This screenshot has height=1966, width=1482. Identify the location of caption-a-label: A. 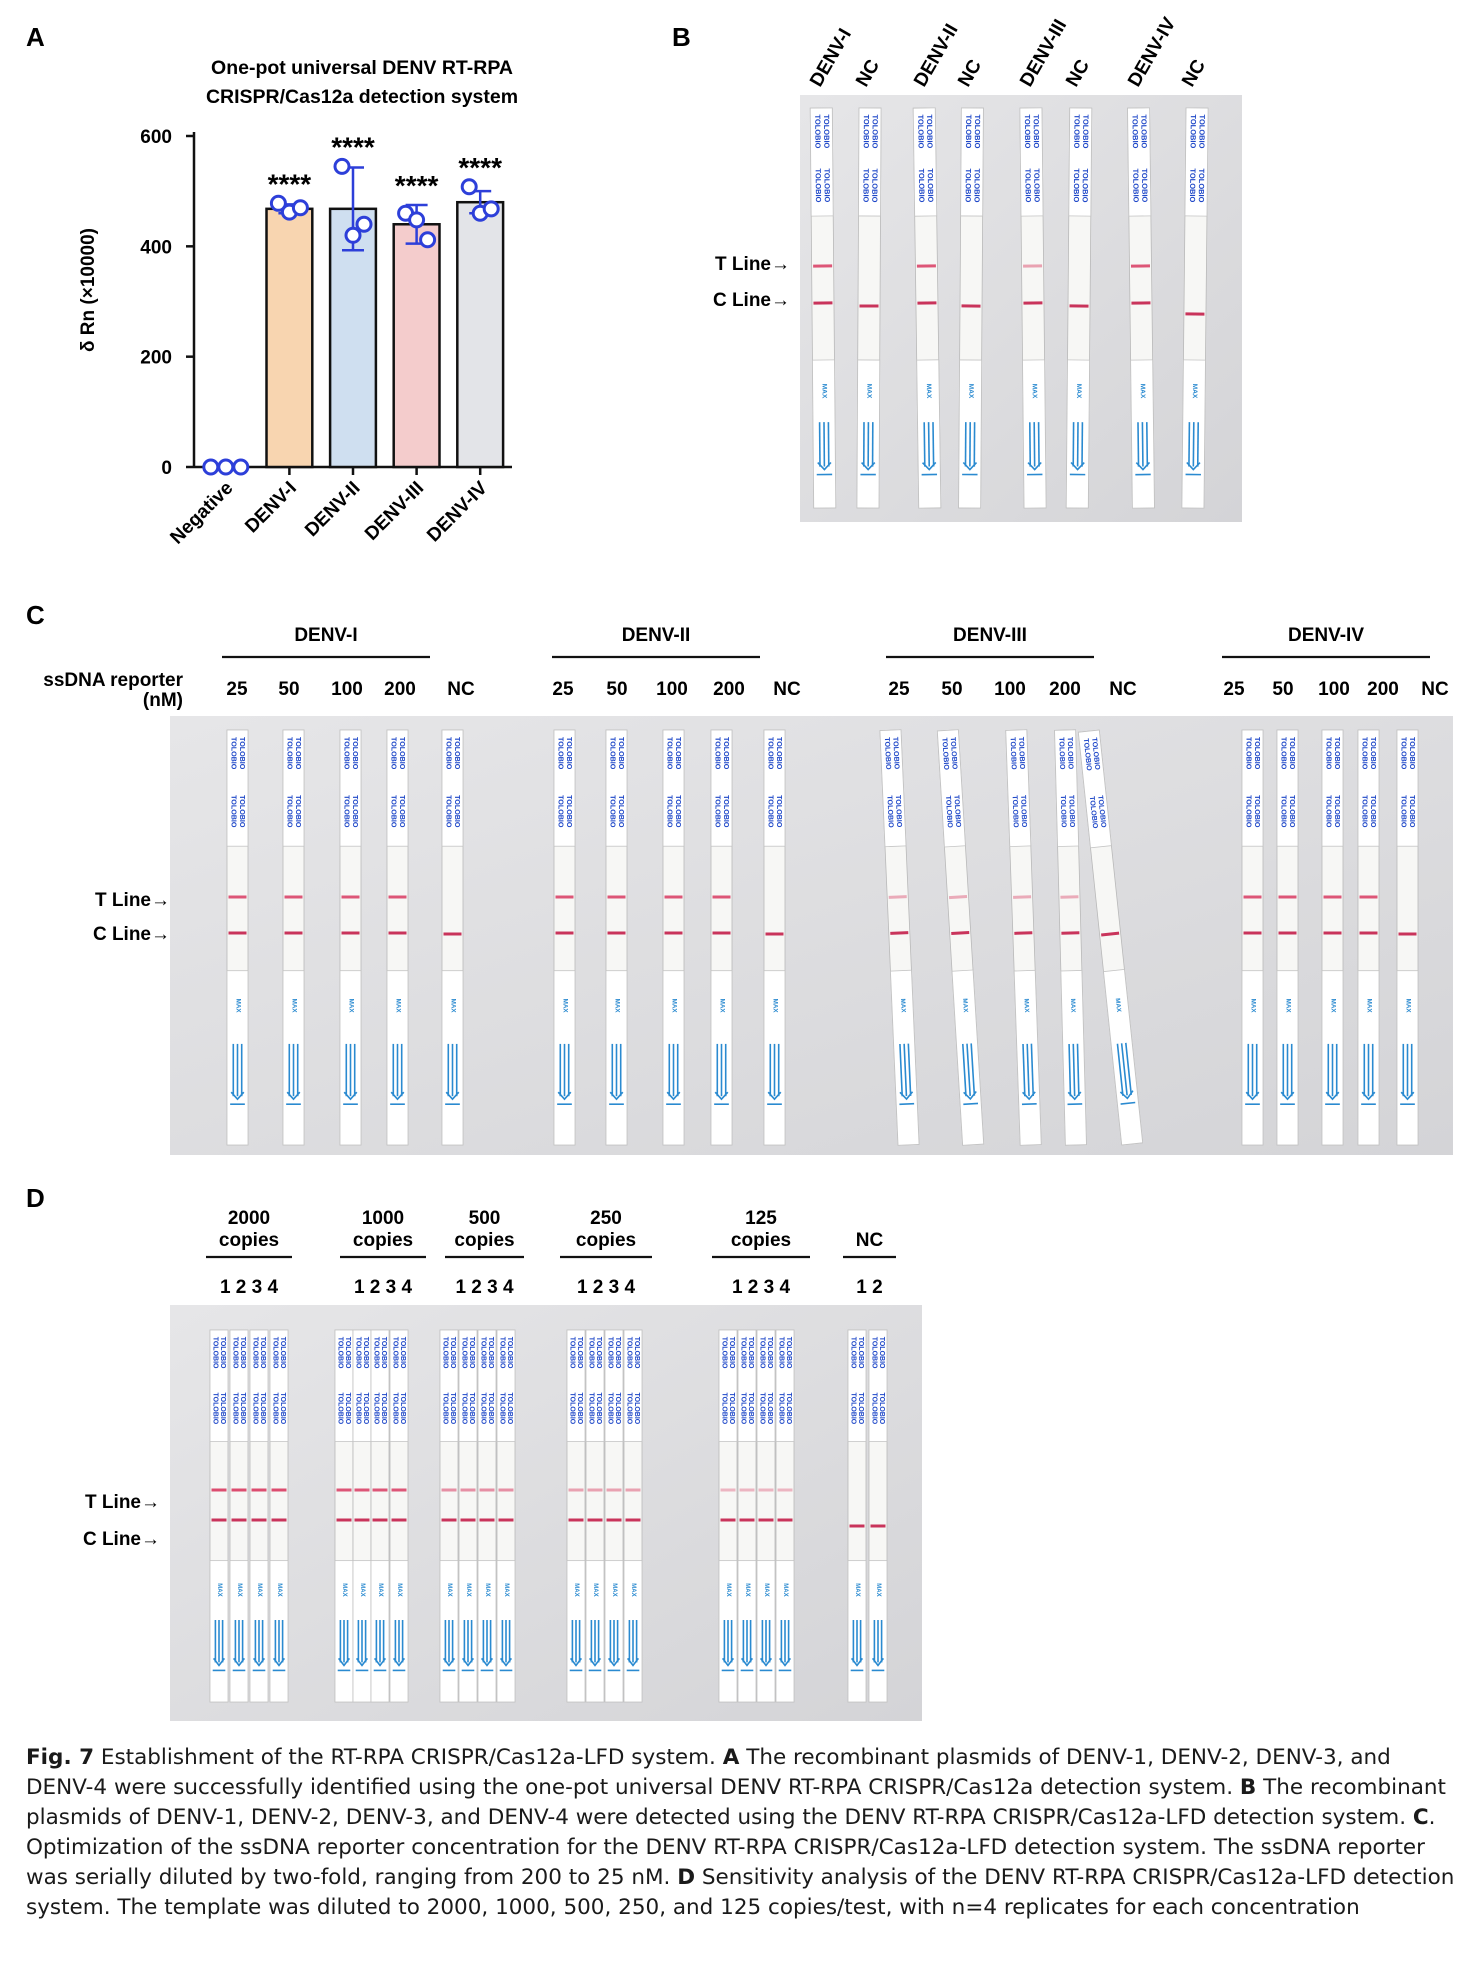
(731, 1757).